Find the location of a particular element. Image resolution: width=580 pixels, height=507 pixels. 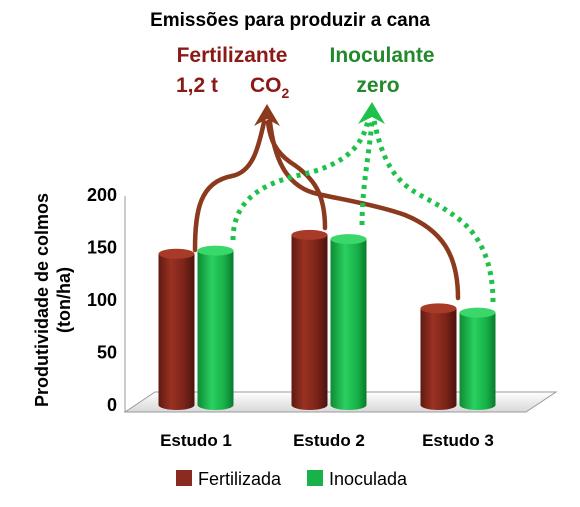

x-tick-label: Estudo 1 is located at coordinates (196, 440).